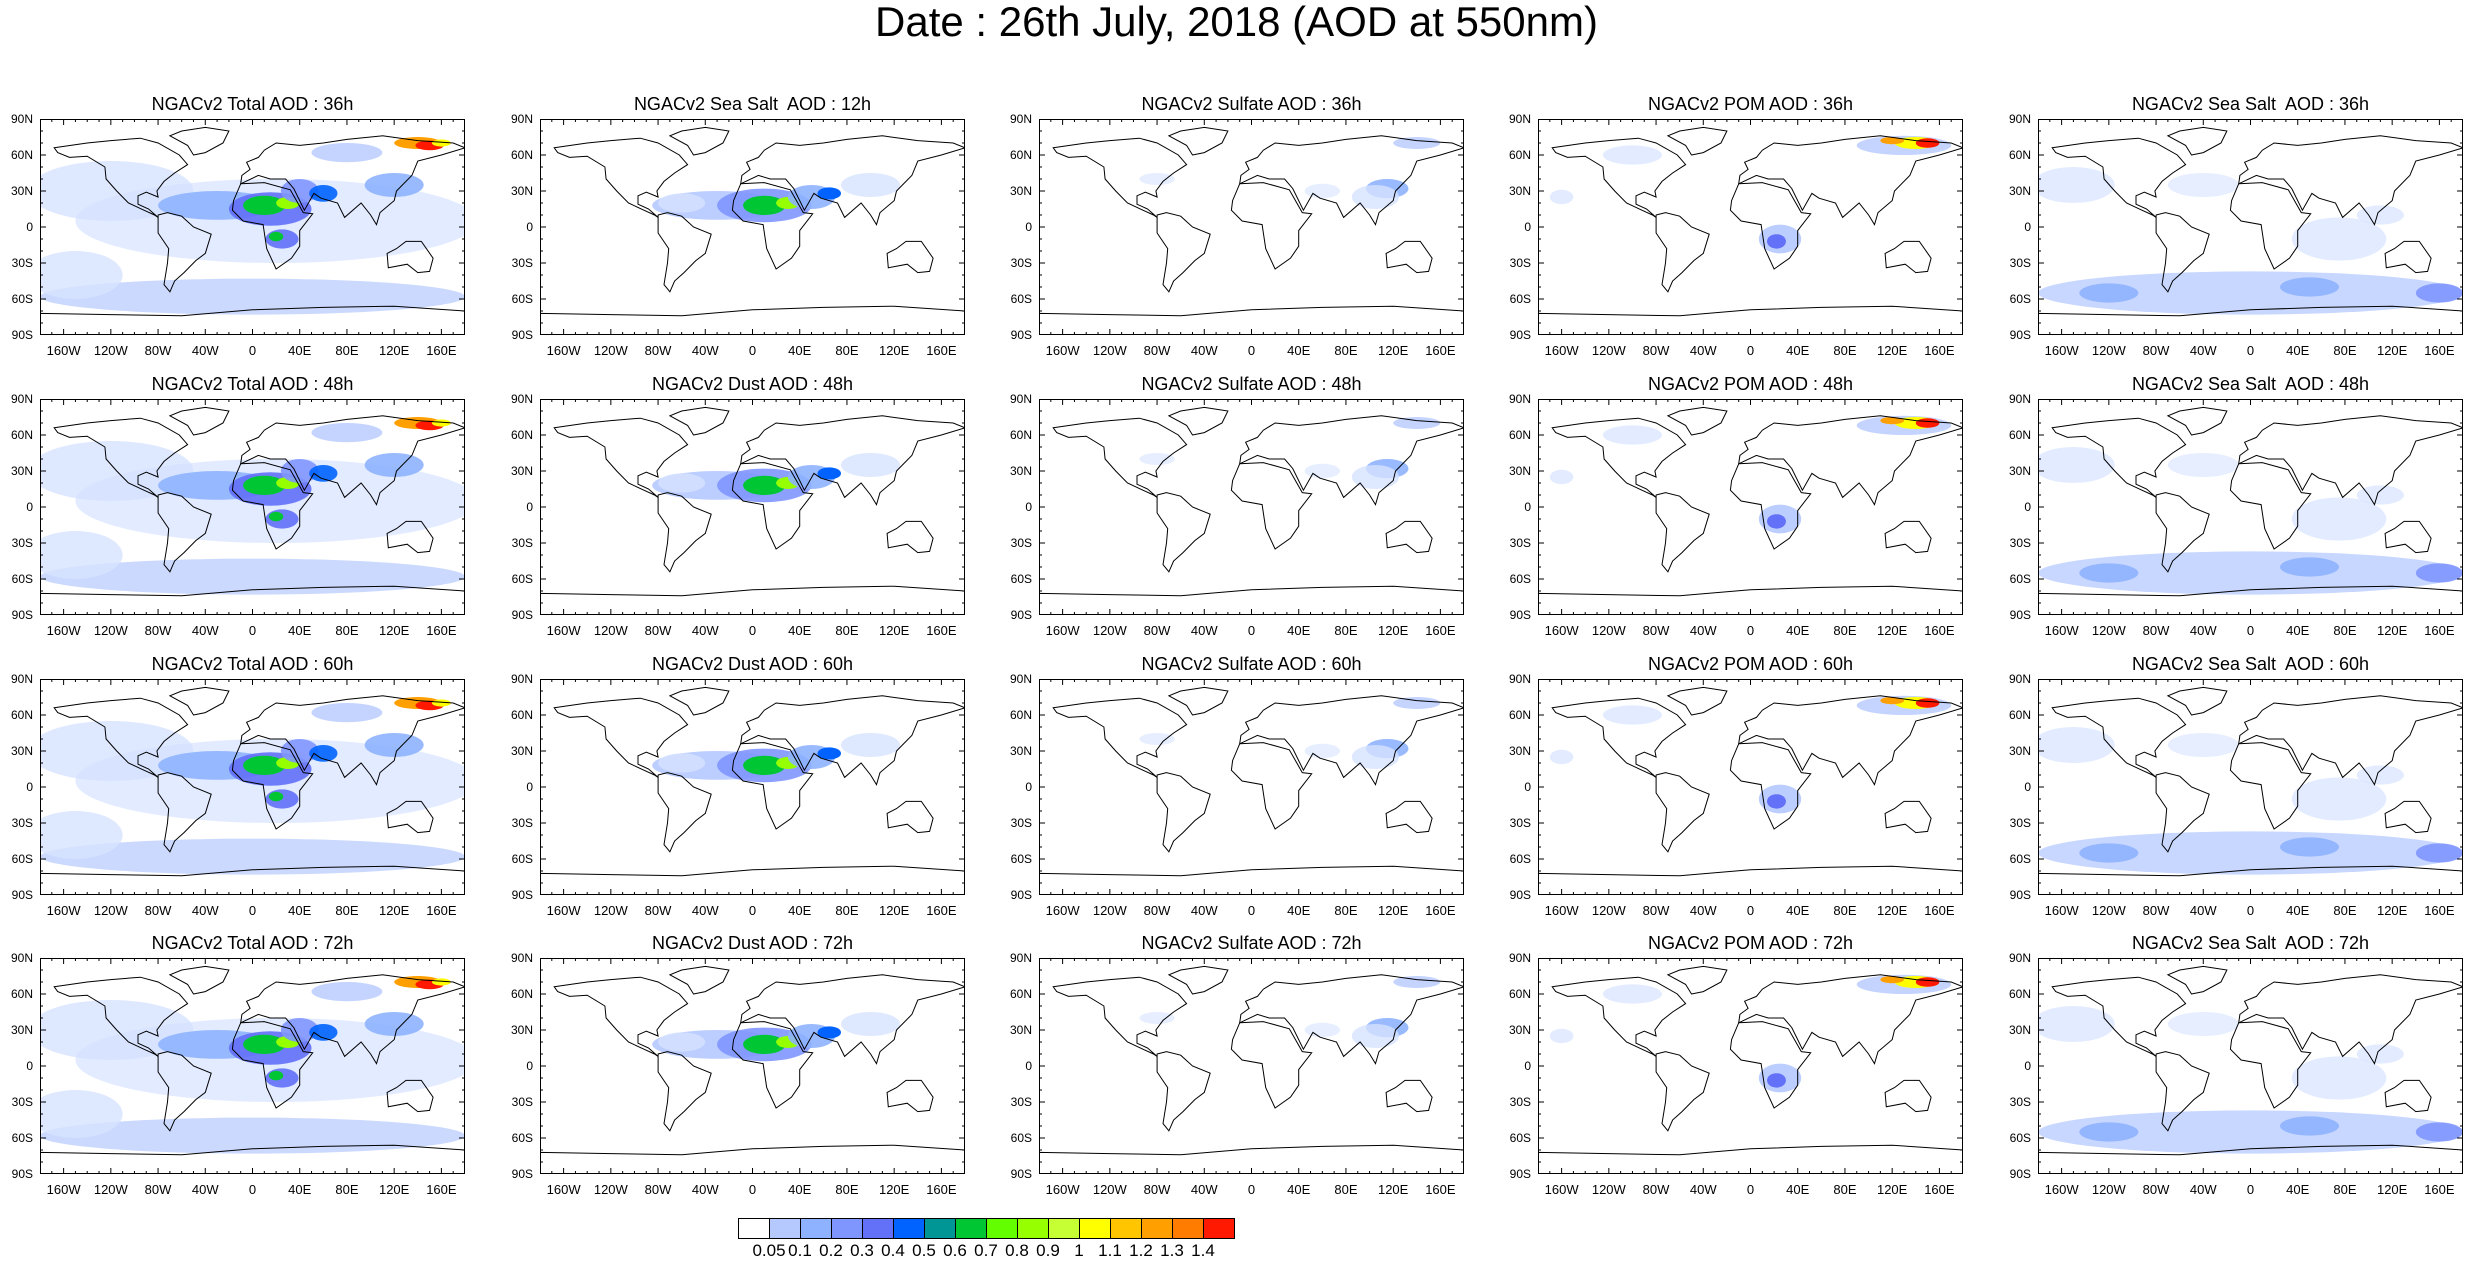 Image resolution: width=2473 pixels, height=1261 pixels. Describe the element at coordinates (2250, 384) in the screenshot. I see `panel-title: NGACv2 Sea Salt AOD : 48h` at that location.